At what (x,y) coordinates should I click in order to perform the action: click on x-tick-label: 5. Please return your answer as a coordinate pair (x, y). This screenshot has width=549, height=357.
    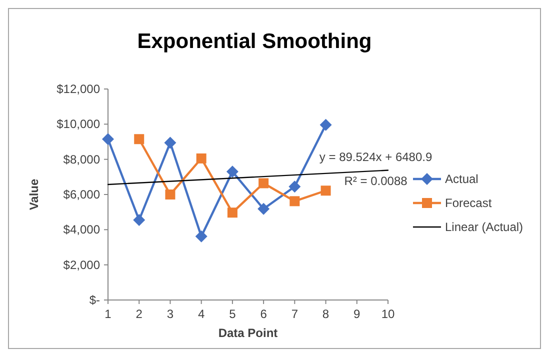
    Looking at the image, I should click on (232, 314).